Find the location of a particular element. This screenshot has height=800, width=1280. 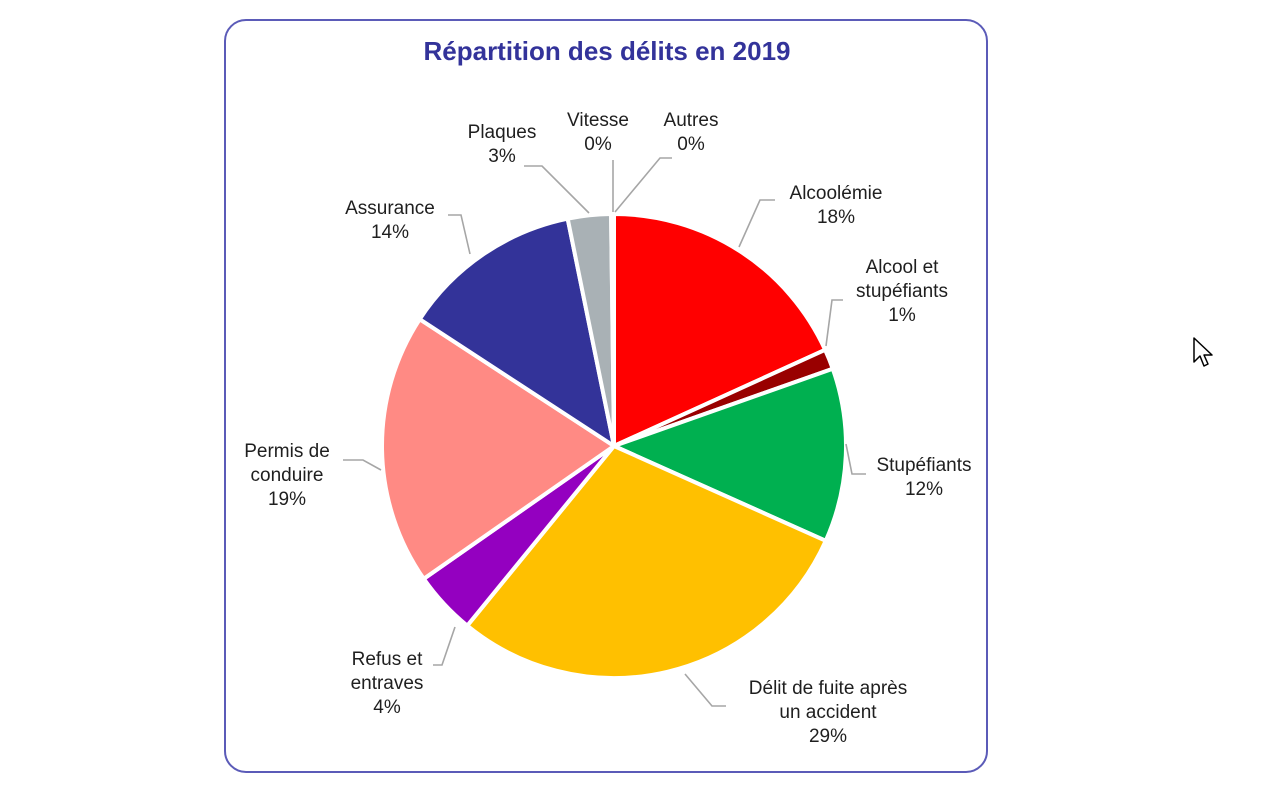

chart-title: Répartition des délits en 2019 is located at coordinates (607, 51).